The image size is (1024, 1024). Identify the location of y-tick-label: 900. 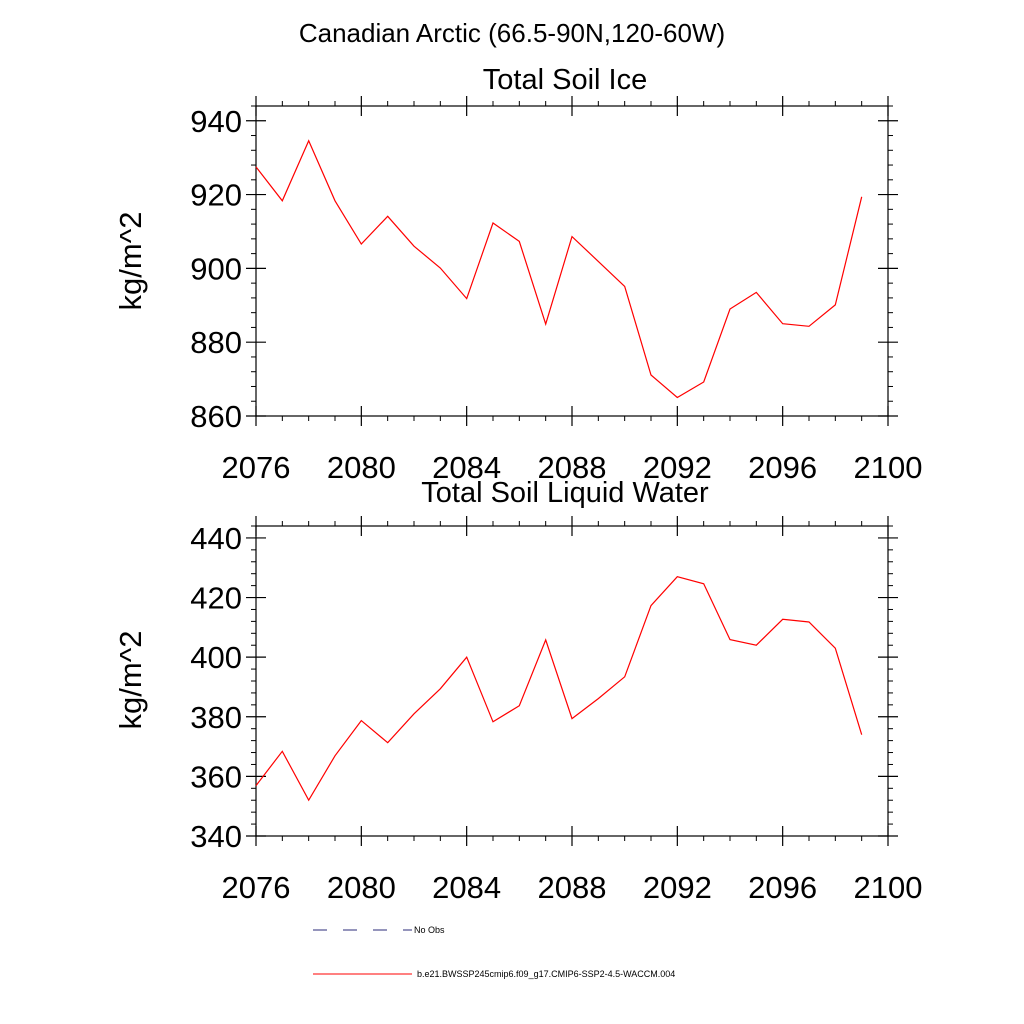
(216, 268).